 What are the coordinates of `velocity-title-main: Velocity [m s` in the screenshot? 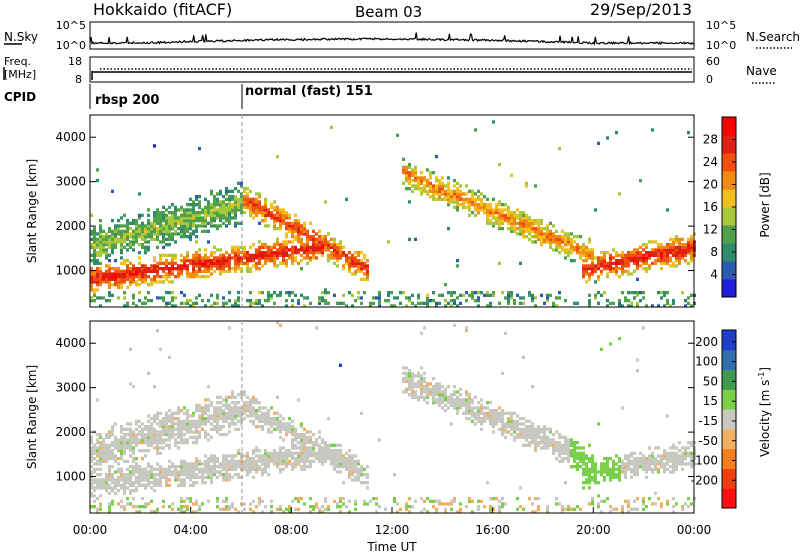 It's located at (765, 418).